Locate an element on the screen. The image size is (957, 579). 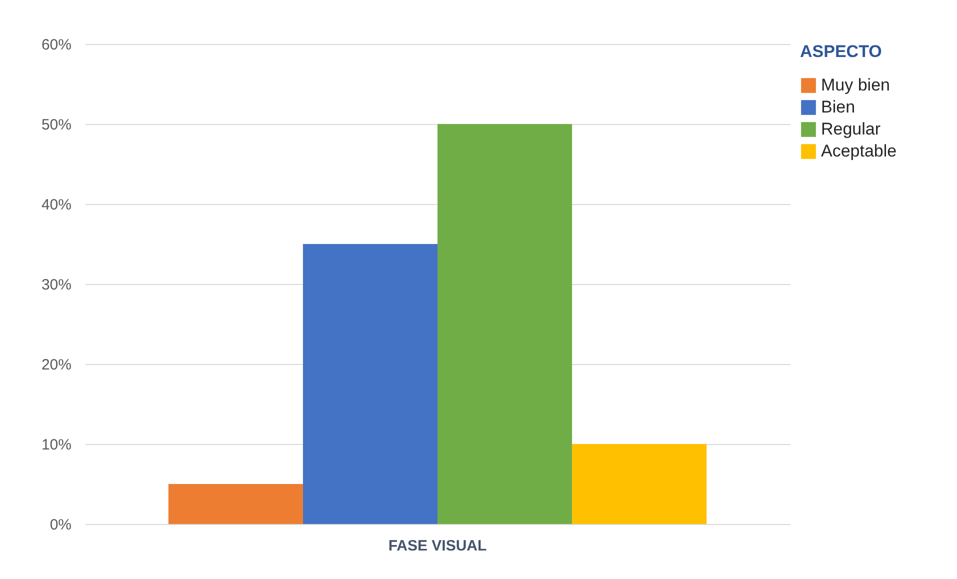
y-tick-label: 20% is located at coordinates (56, 365).